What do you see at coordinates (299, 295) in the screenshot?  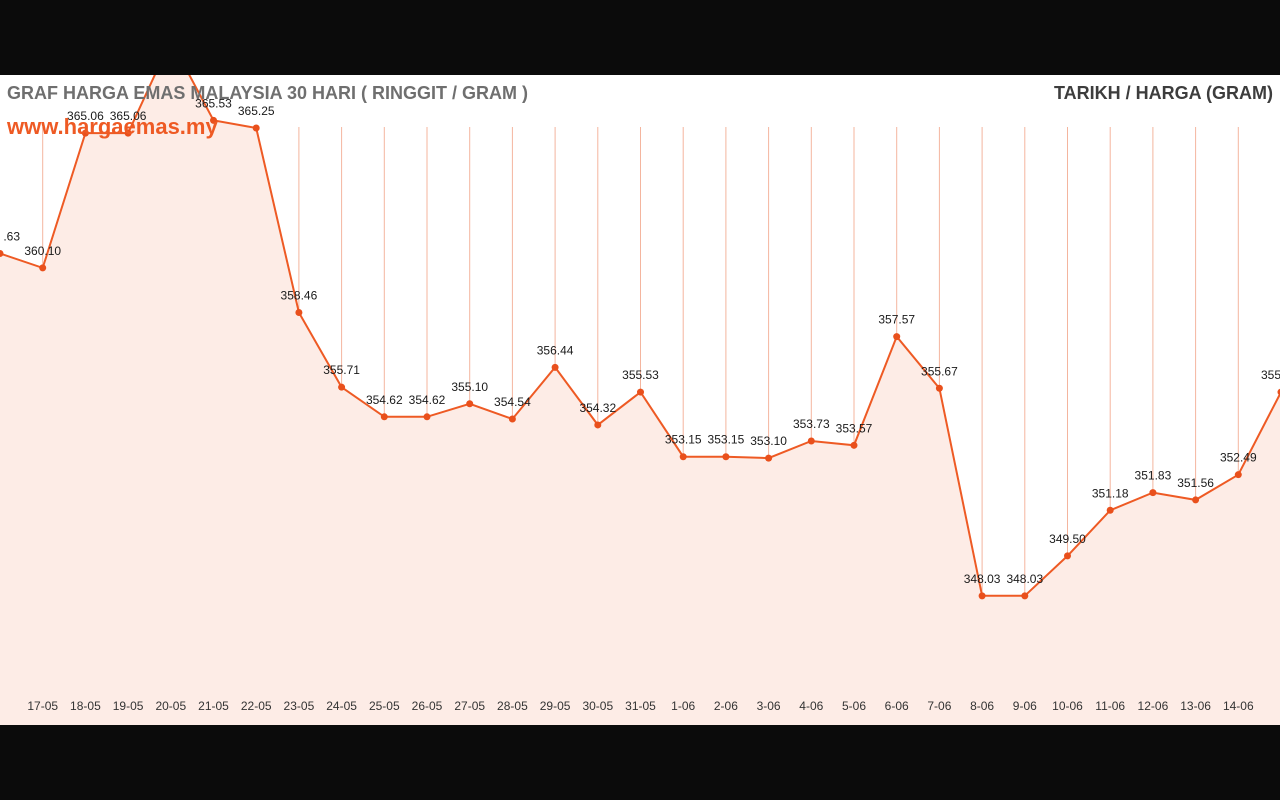 I see `data-label: 358.46` at bounding box center [299, 295].